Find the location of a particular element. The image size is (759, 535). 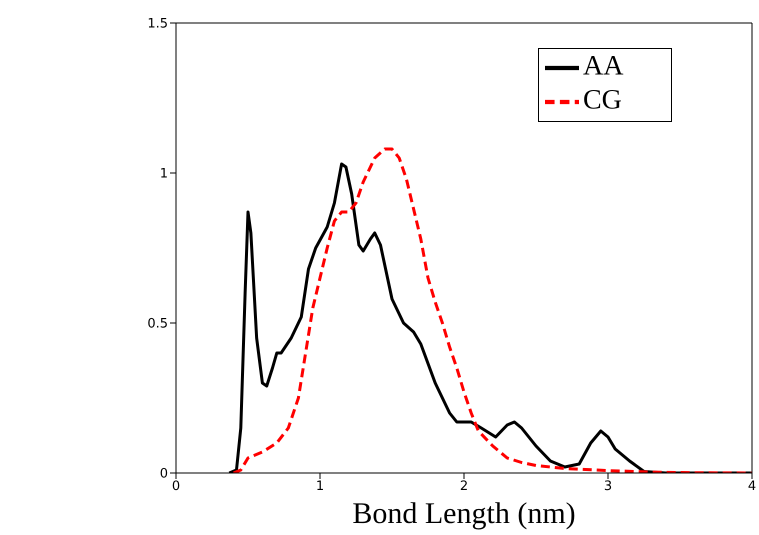

x-tick-label: 3 is located at coordinates (608, 486).